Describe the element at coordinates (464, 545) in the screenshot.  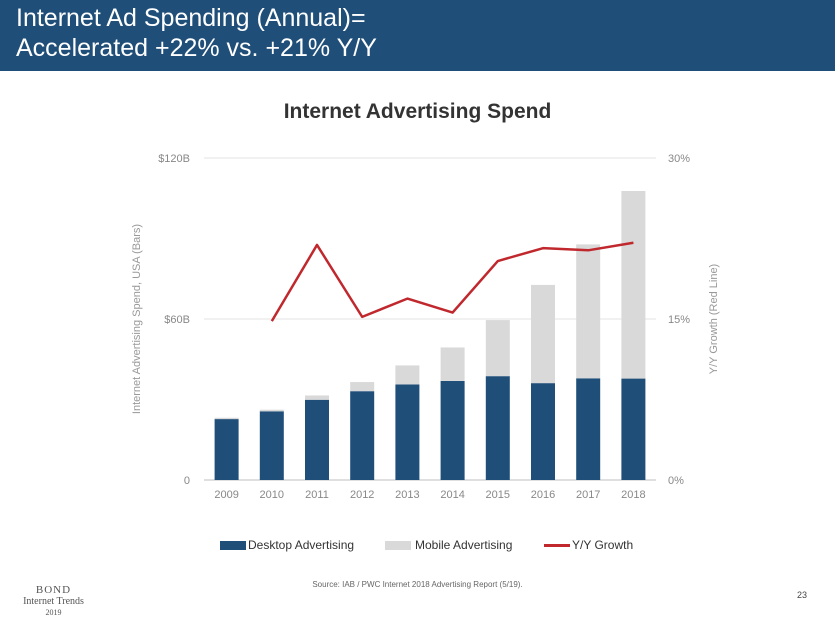
I see `legend-mobile-label: Mobile Advertising` at that location.